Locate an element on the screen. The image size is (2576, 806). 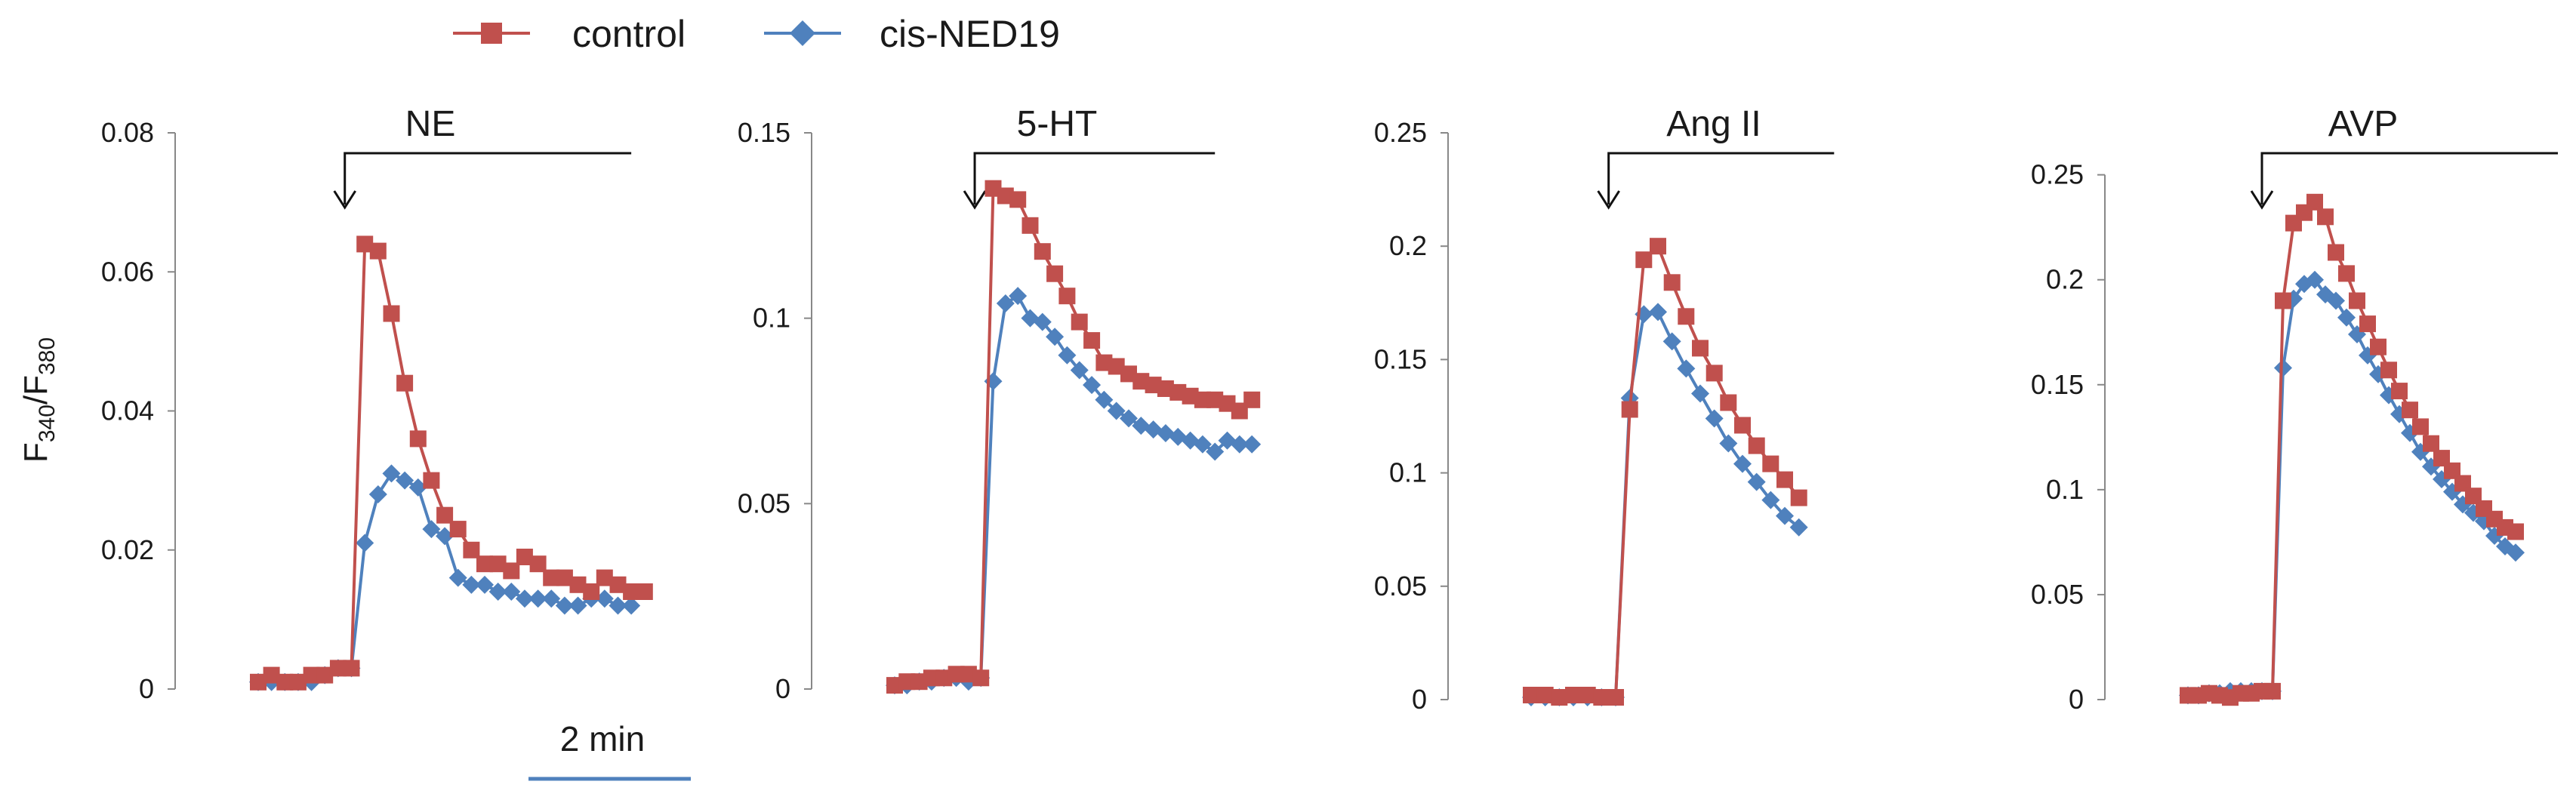
ne-y-tick-label: 0.06 is located at coordinates (127, 271).